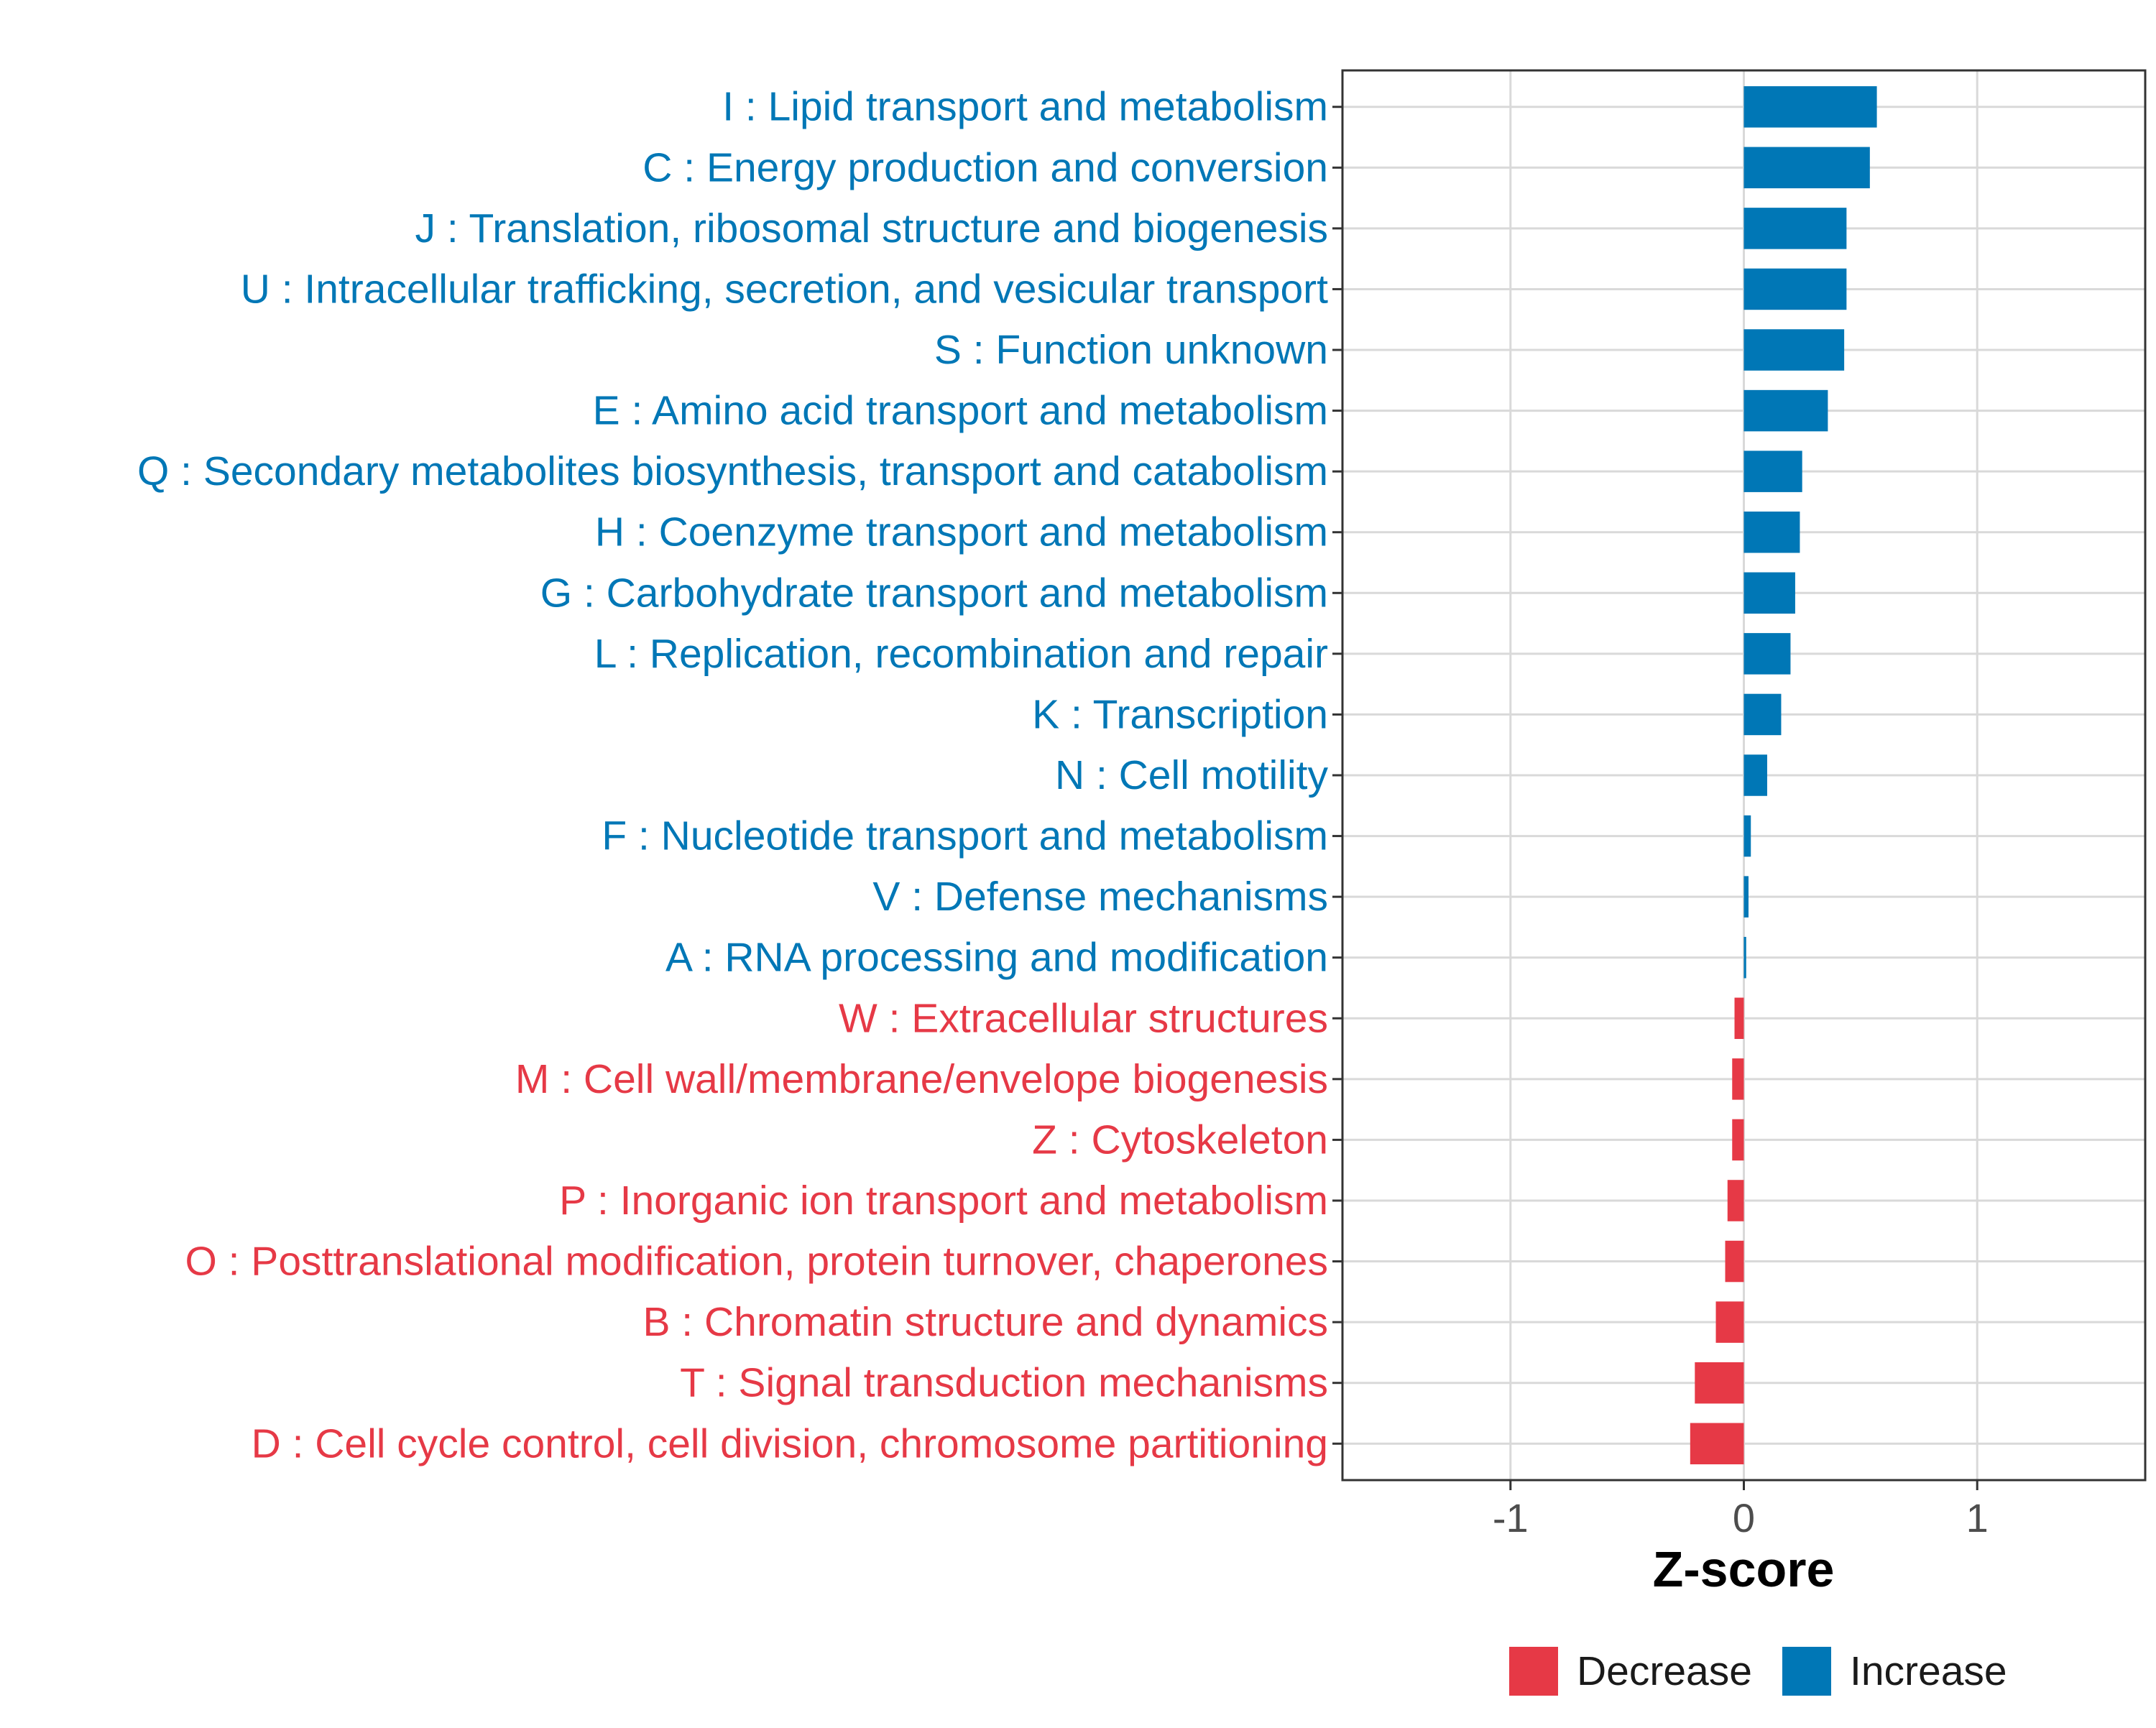 The width and height of the screenshot is (2156, 1728). I want to click on bars, so click(1784, 776).